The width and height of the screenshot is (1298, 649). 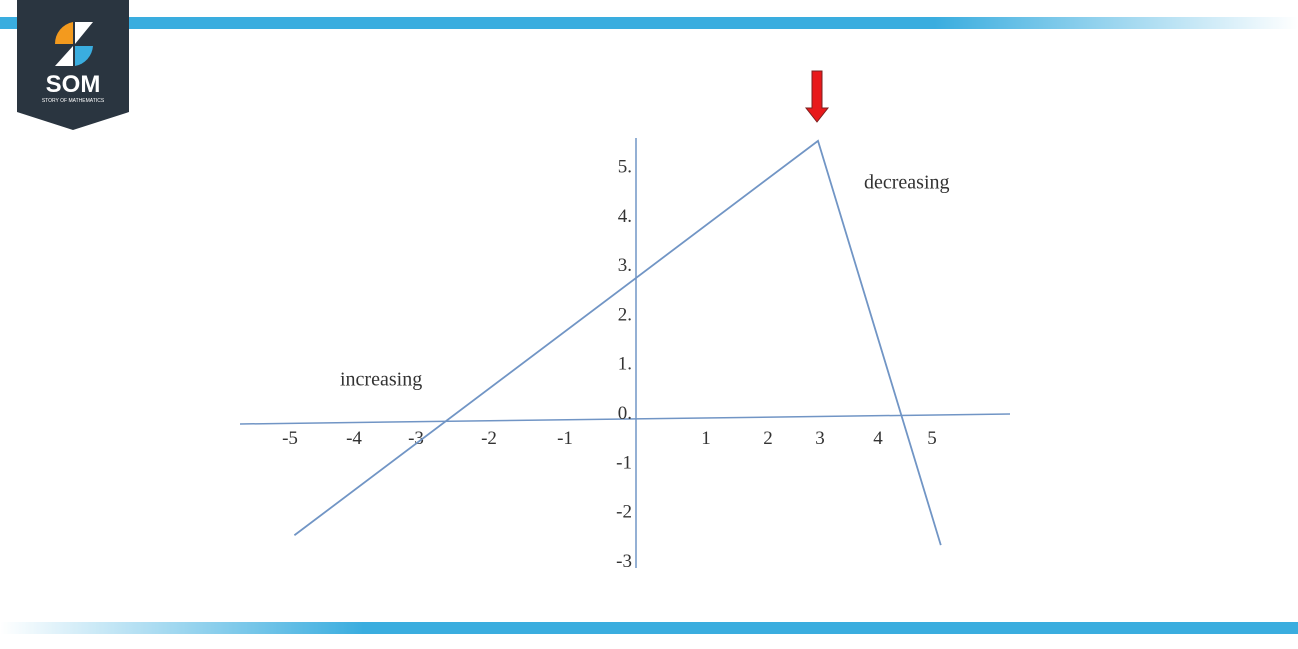 I want to click on peak-arrow-icon, so click(x=817, y=96).